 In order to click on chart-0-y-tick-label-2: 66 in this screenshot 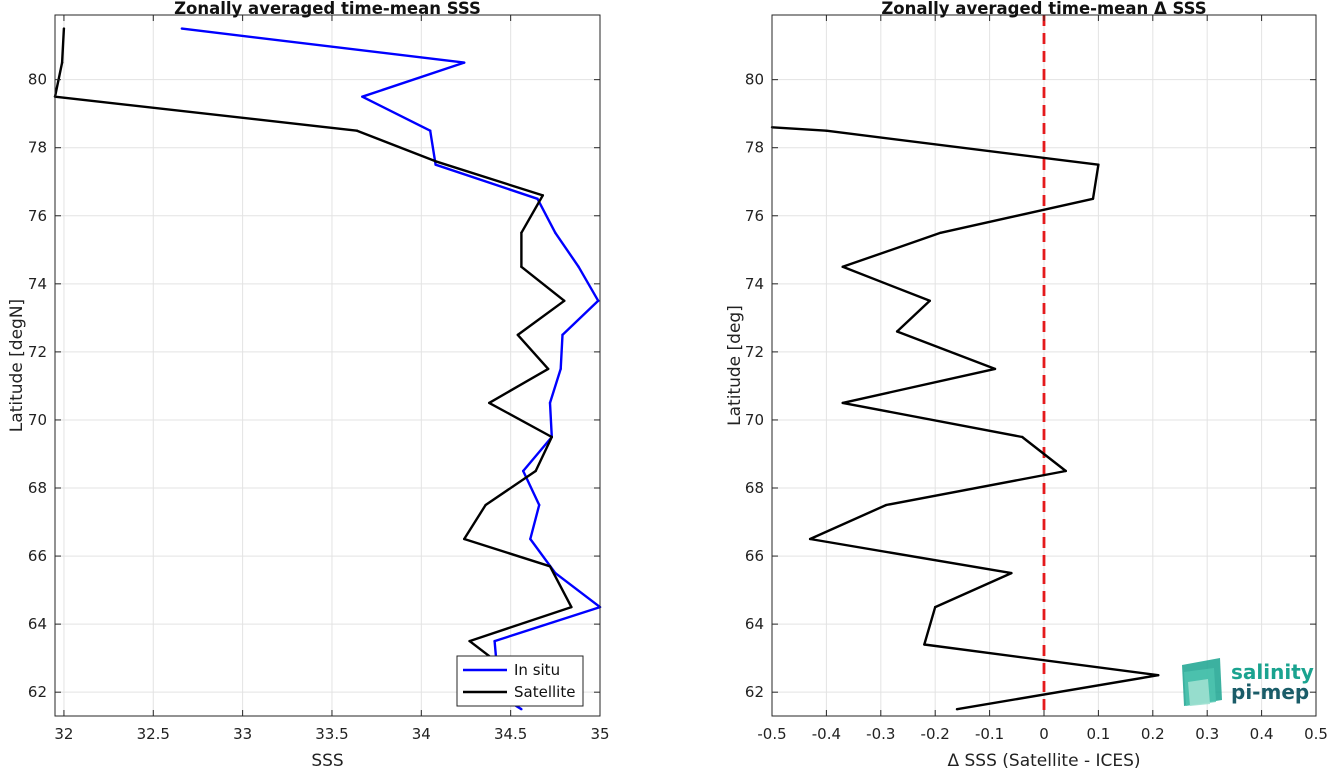, I will do `click(37, 556)`.